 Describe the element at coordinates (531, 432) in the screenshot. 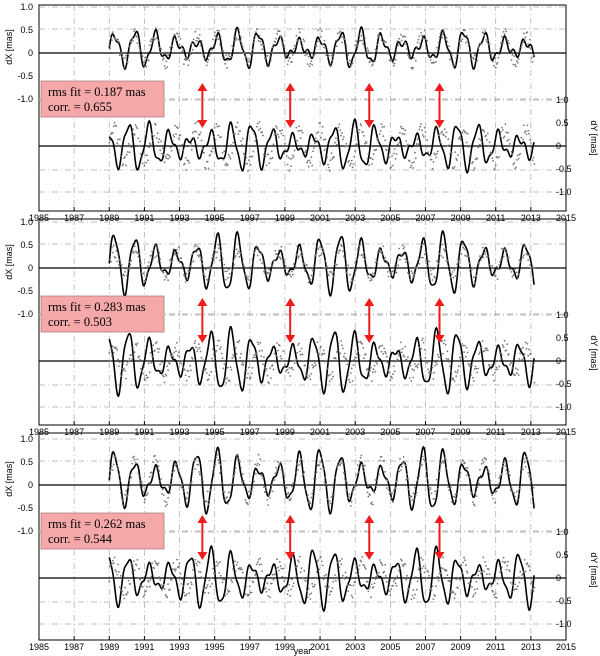

I see `x-tick-label: 2013` at that location.